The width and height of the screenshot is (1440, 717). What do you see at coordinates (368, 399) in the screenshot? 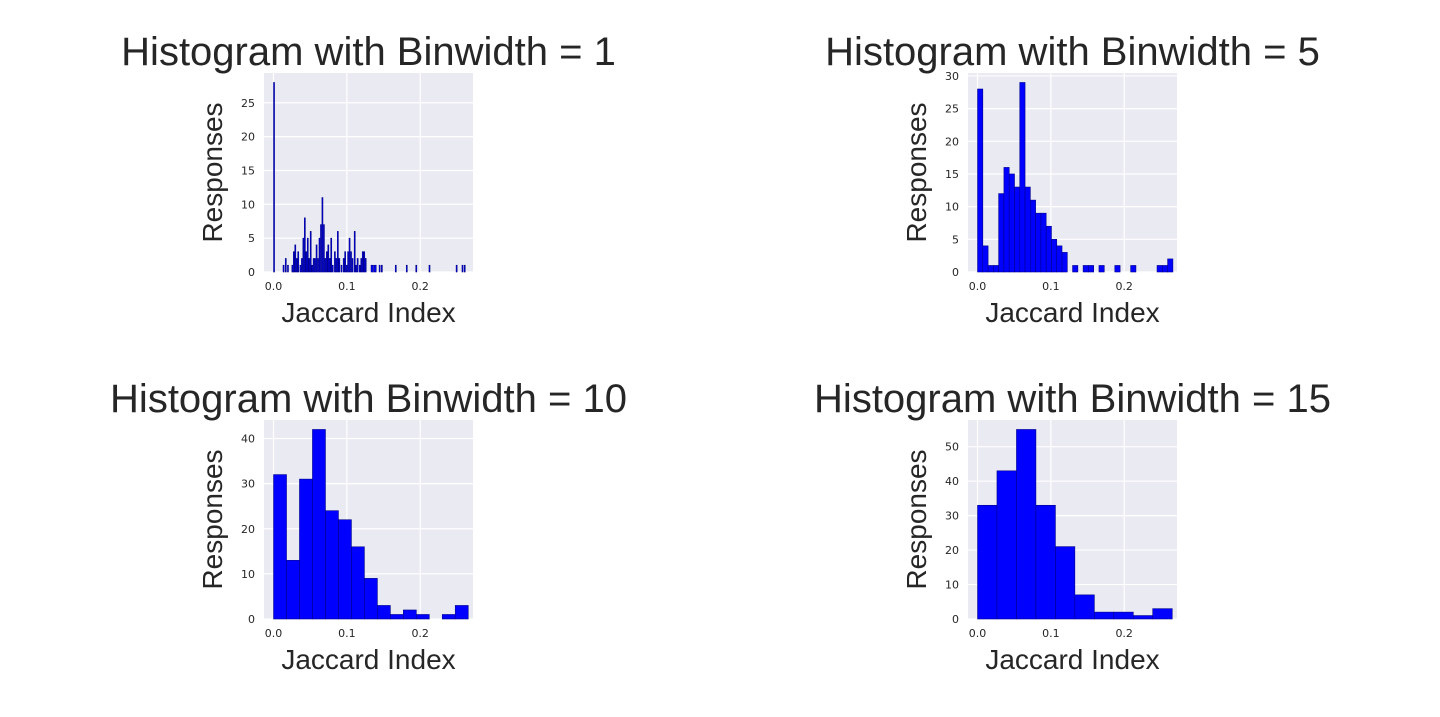
I see `chart-title: Histogram with Binwidth = 10` at bounding box center [368, 399].